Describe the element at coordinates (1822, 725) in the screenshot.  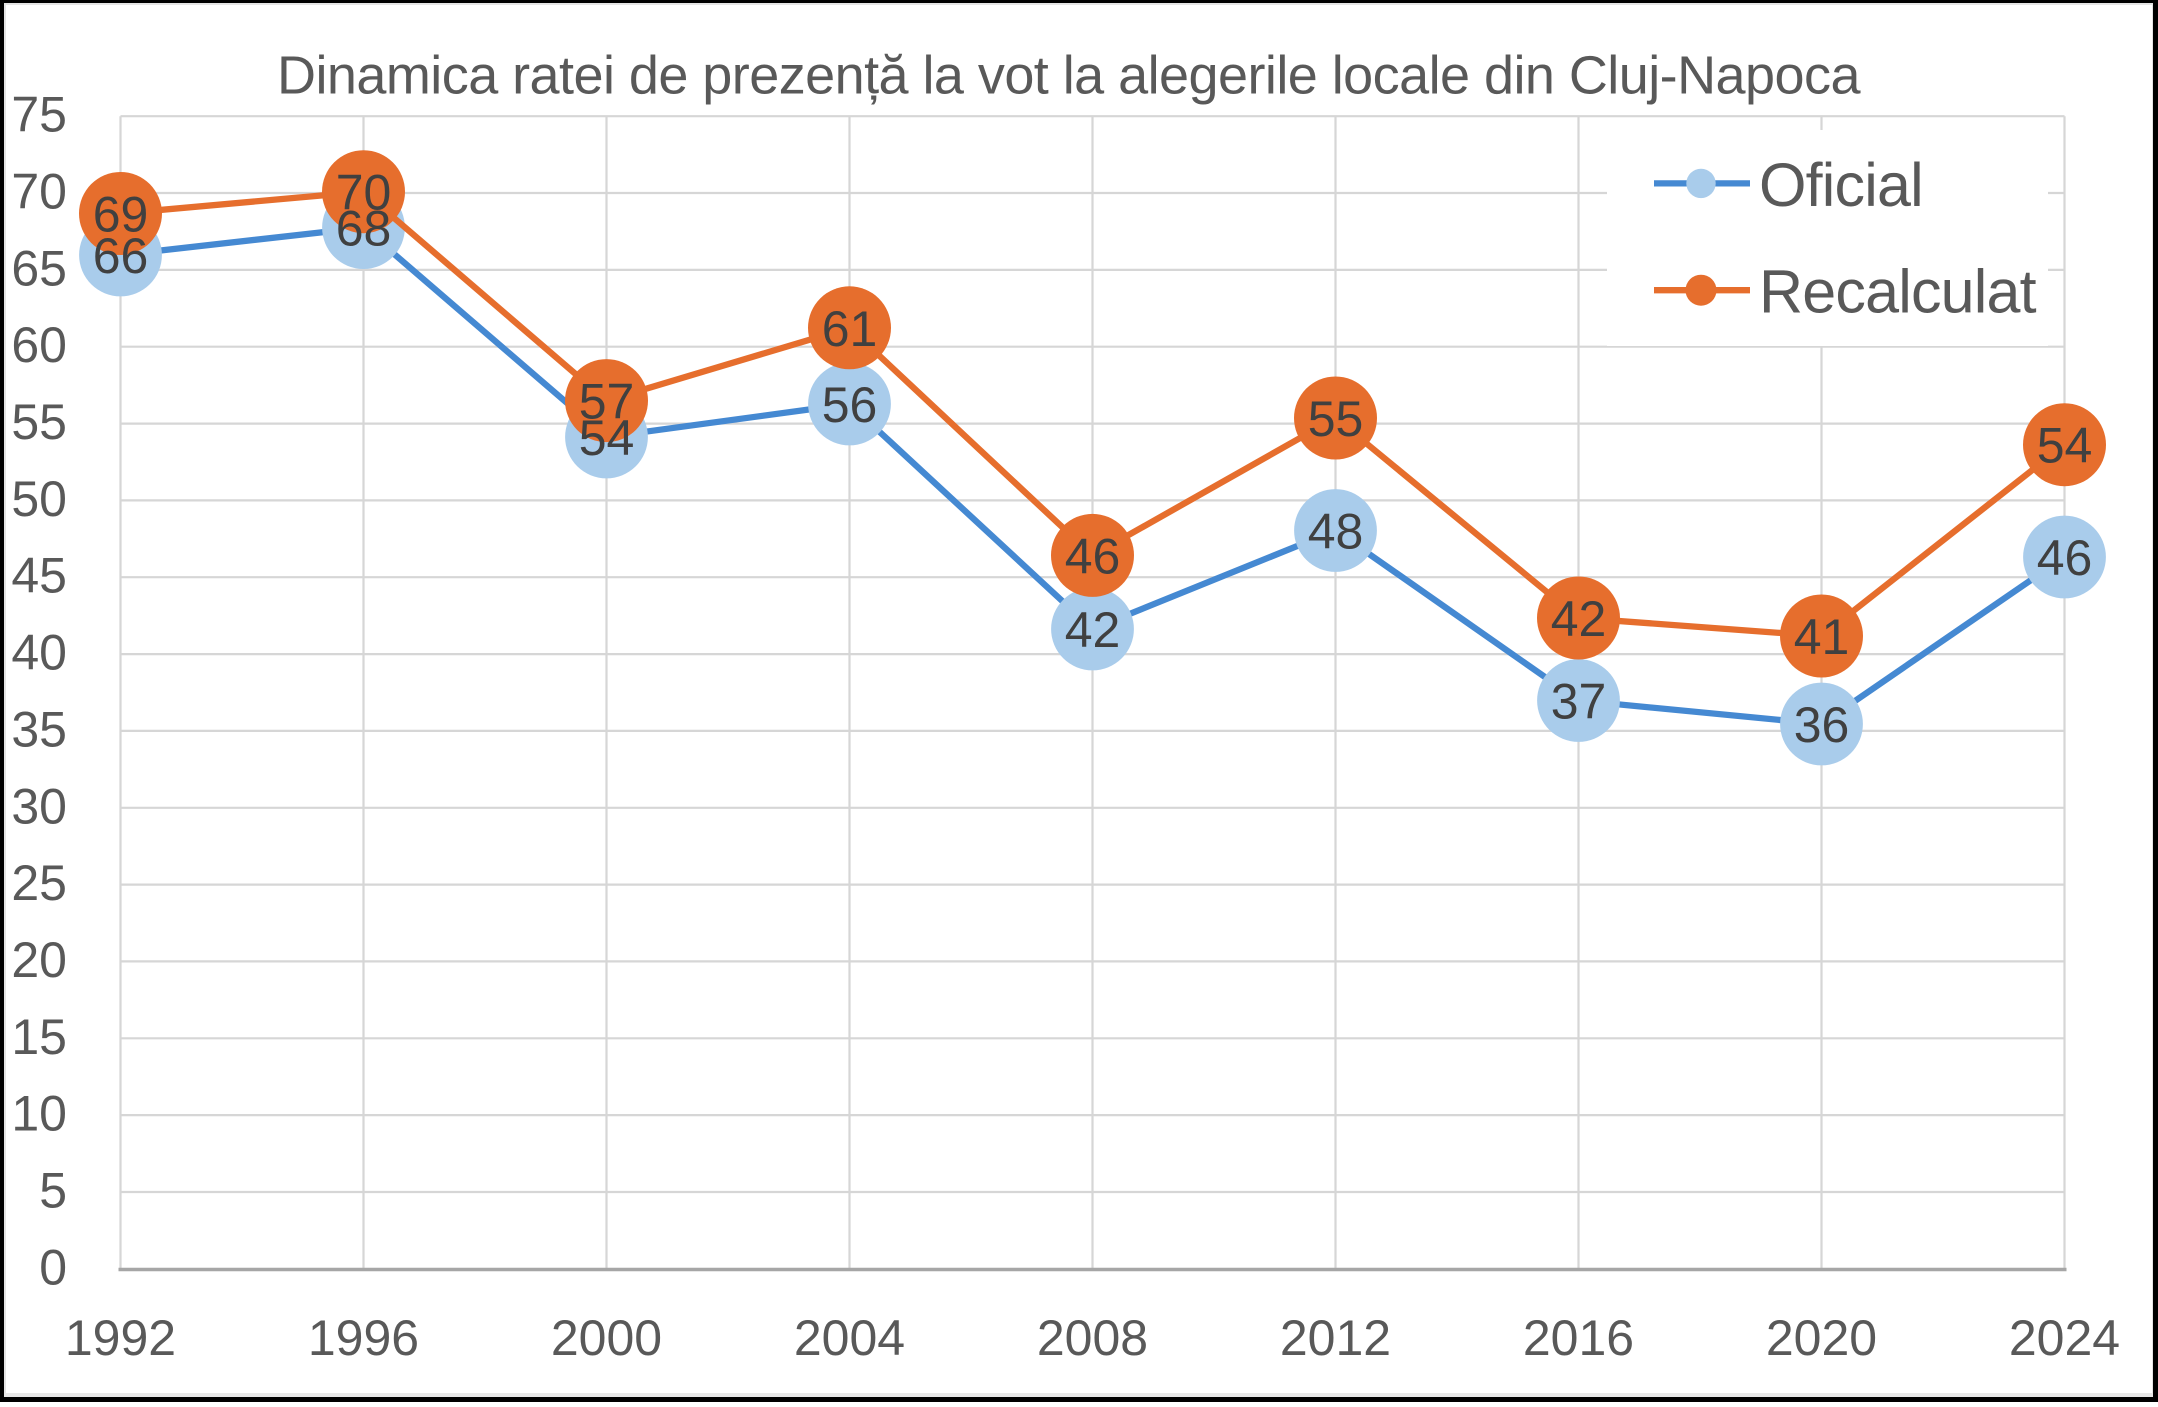
I see `svg-text: 36` at that location.